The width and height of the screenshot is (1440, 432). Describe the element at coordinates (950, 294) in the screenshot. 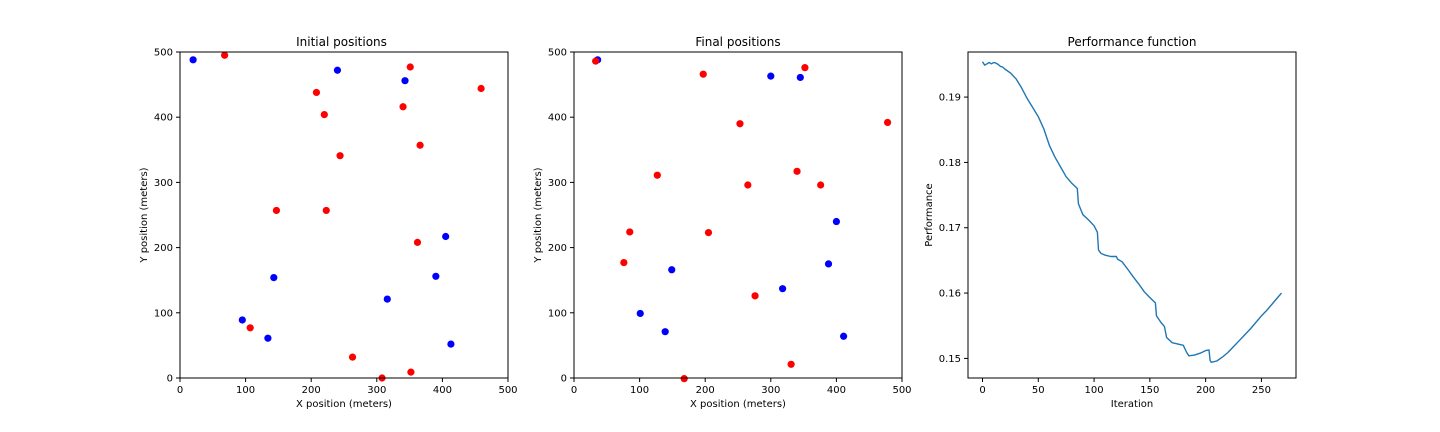

I see `y-tick-label: 0.16` at that location.